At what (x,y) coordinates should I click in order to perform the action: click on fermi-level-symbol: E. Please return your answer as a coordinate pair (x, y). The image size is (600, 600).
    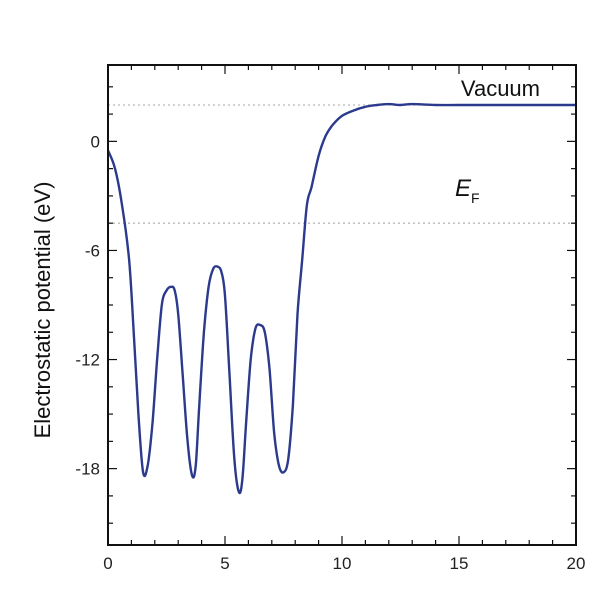
    Looking at the image, I should click on (463, 188).